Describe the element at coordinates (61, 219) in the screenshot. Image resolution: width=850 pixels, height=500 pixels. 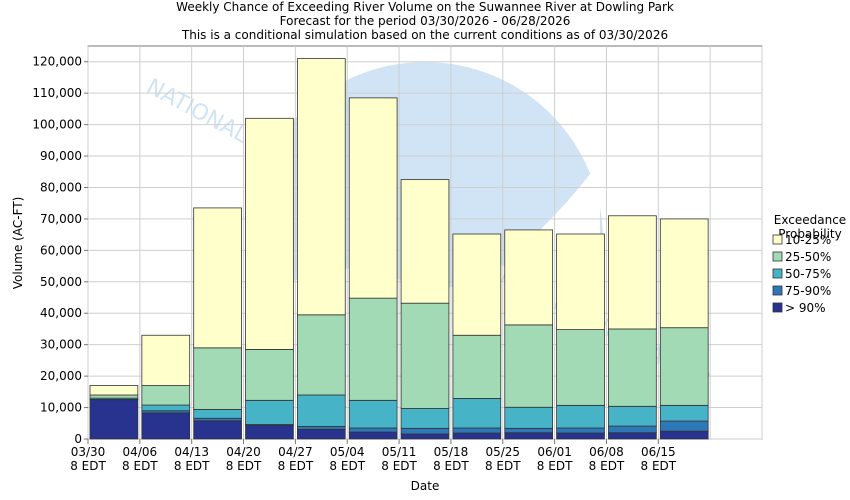
I see `y-tick-label: 70,000` at that location.